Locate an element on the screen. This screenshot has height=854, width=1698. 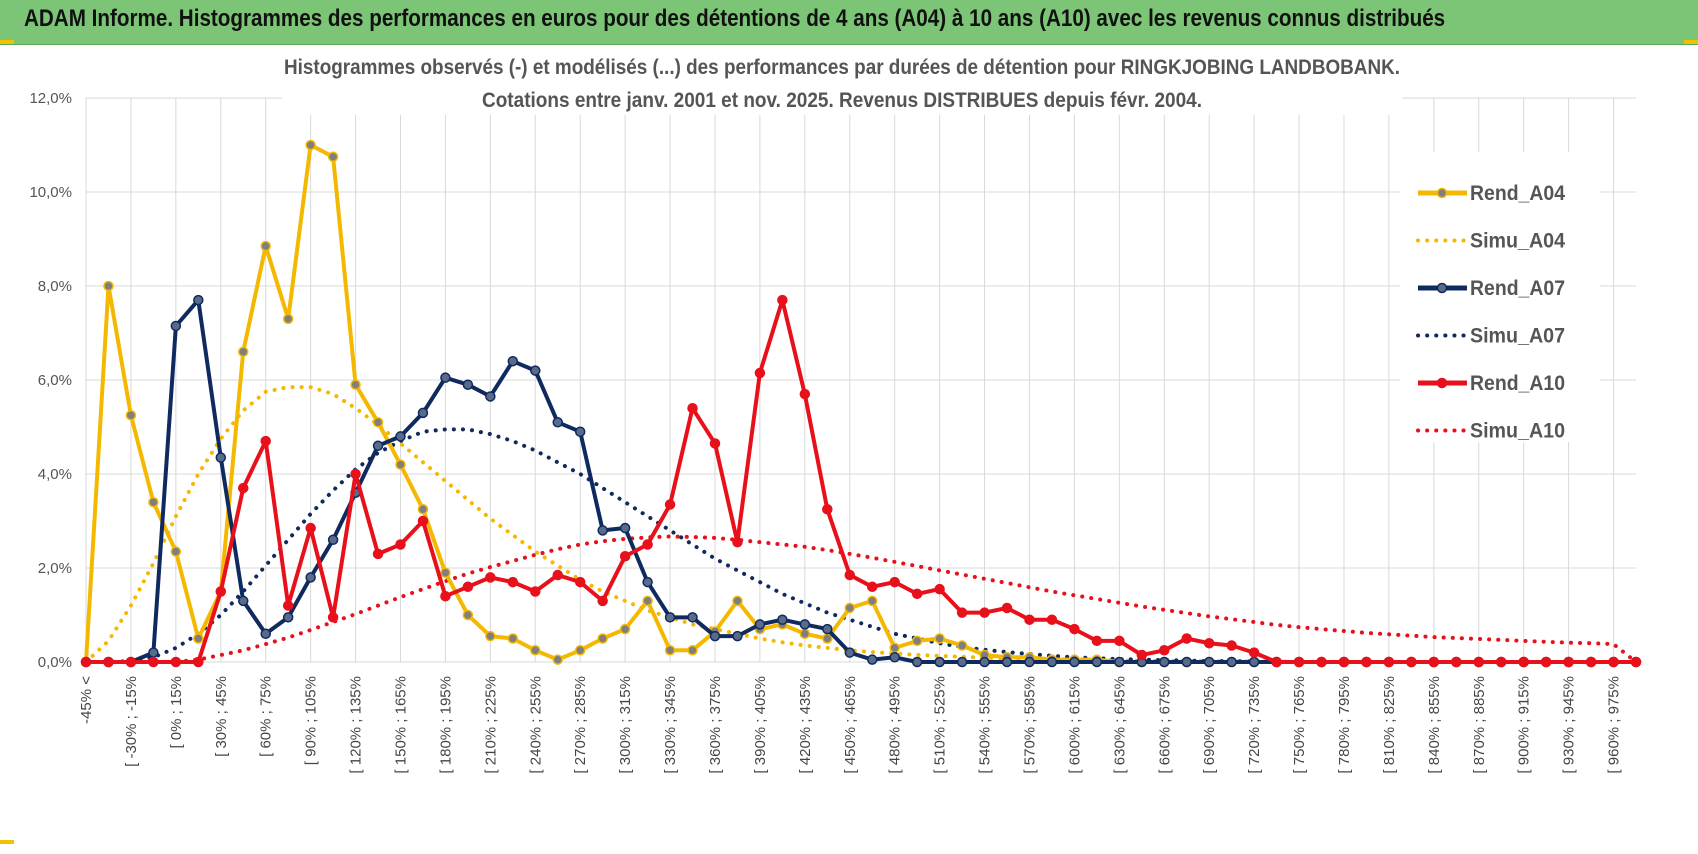
x-tick-label: [ 150% ; 165% is located at coordinates (400, 725).